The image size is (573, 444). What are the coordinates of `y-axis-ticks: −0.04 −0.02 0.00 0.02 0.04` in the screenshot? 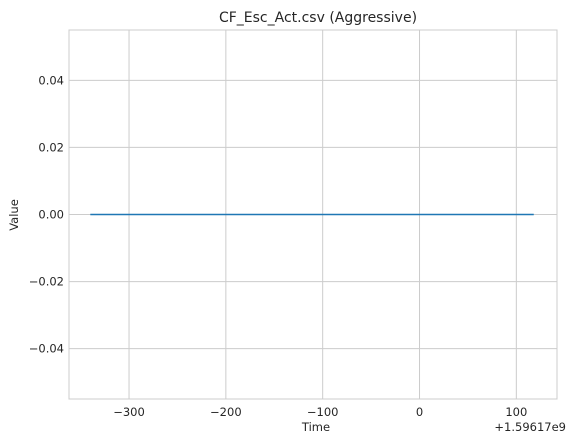 It's located at (46, 214).